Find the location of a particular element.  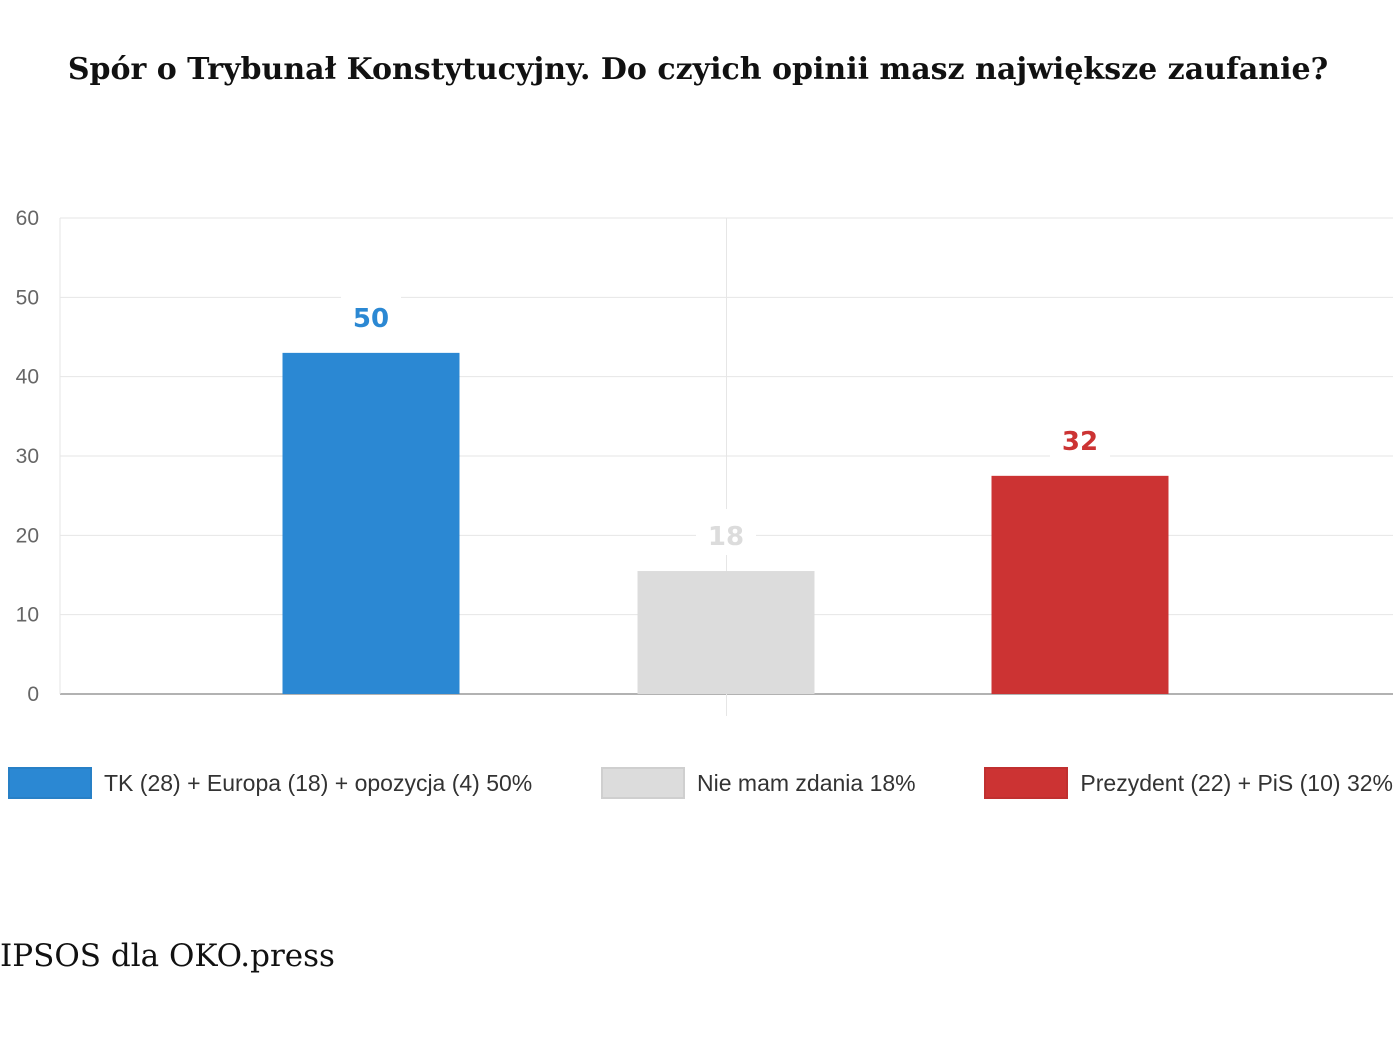

legend-item-tk: TK (28) + Europa (18) + opozycja (4) 50% is located at coordinates (270, 783).